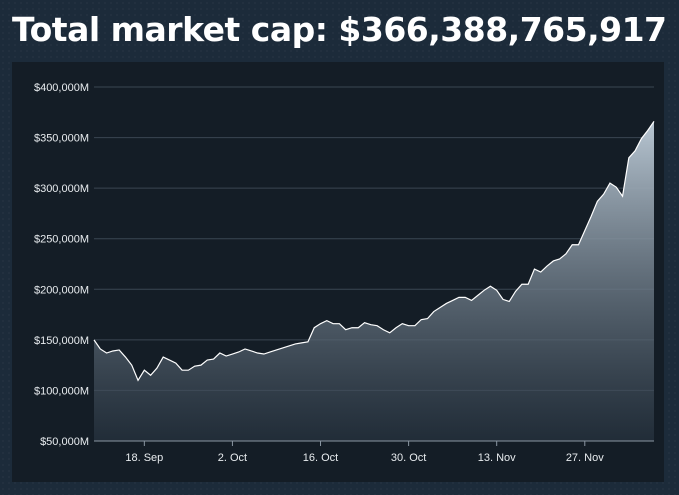  What do you see at coordinates (61, 391) in the screenshot?
I see `y-tick-label: $100,000M` at bounding box center [61, 391].